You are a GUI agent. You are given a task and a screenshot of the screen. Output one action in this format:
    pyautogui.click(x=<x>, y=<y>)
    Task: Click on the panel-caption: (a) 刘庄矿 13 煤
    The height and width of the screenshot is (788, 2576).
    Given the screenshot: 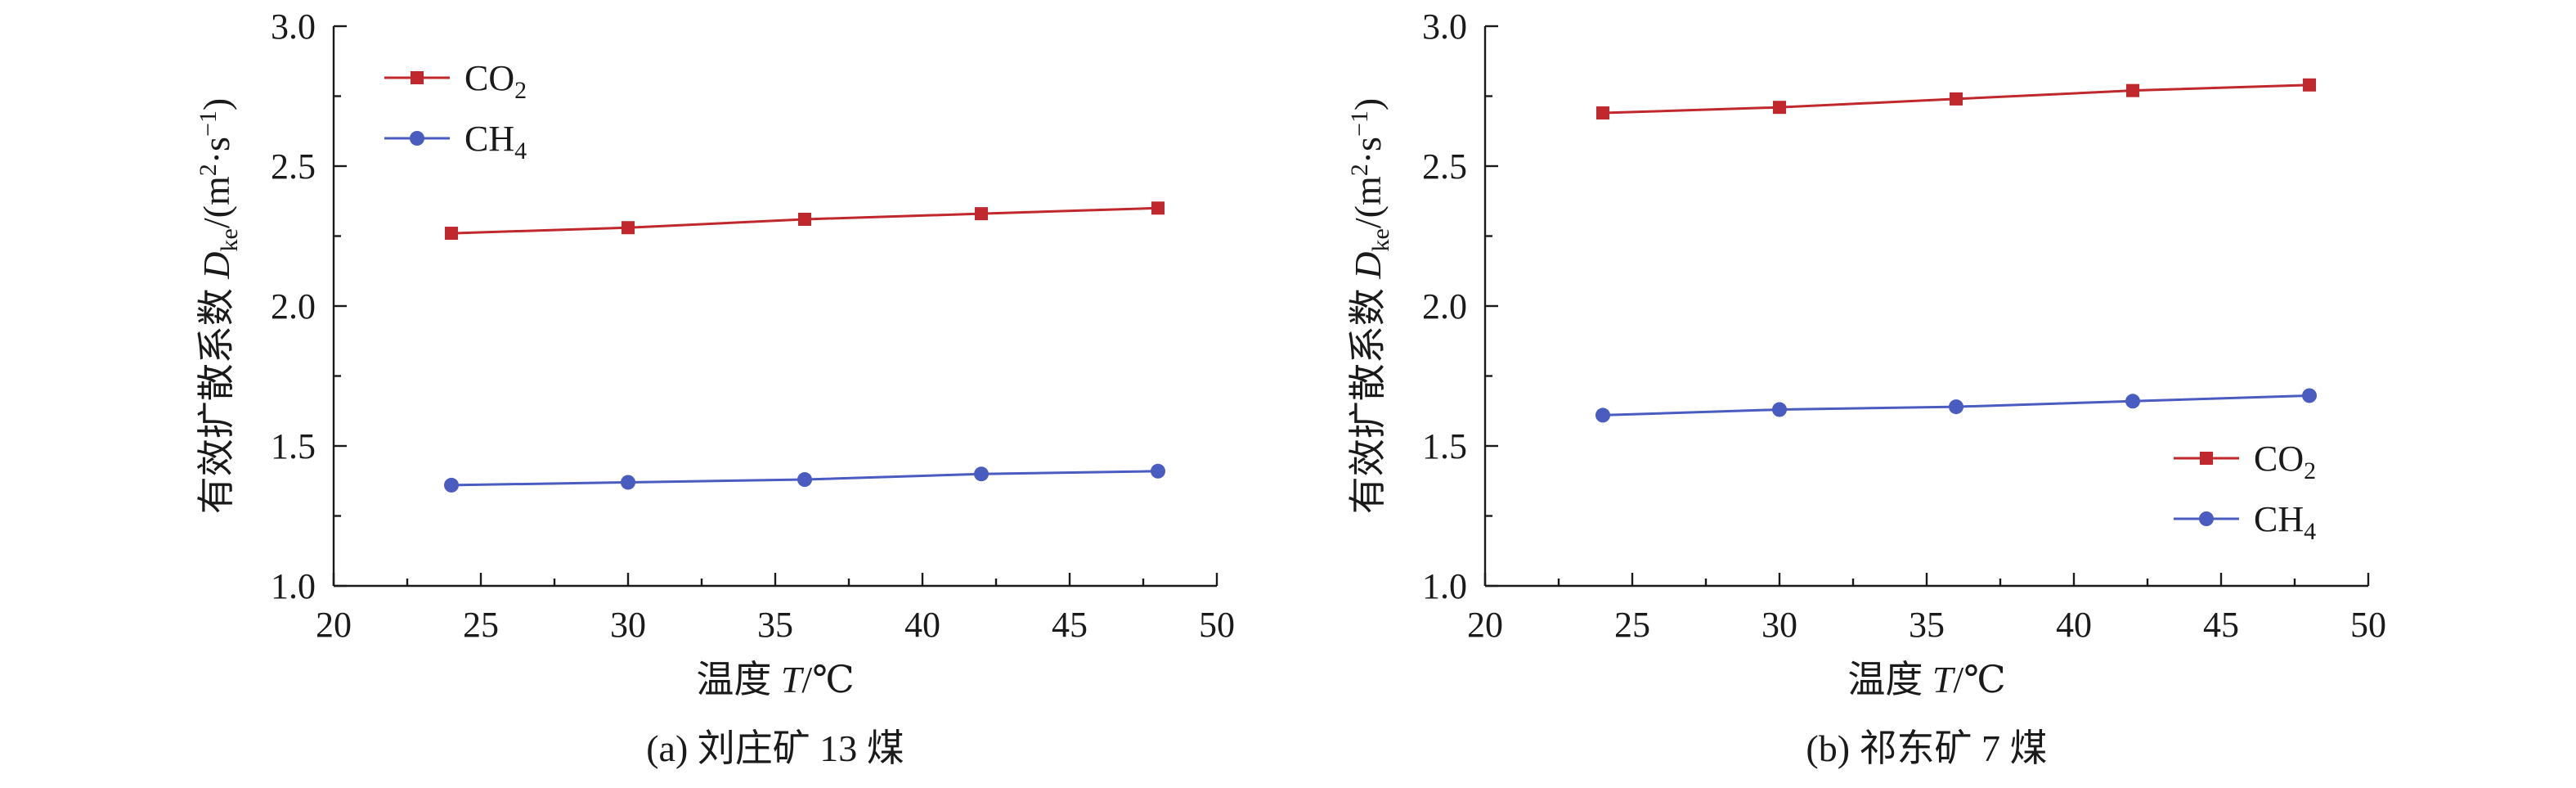 What is the action you would take?
    pyautogui.click(x=775, y=748)
    